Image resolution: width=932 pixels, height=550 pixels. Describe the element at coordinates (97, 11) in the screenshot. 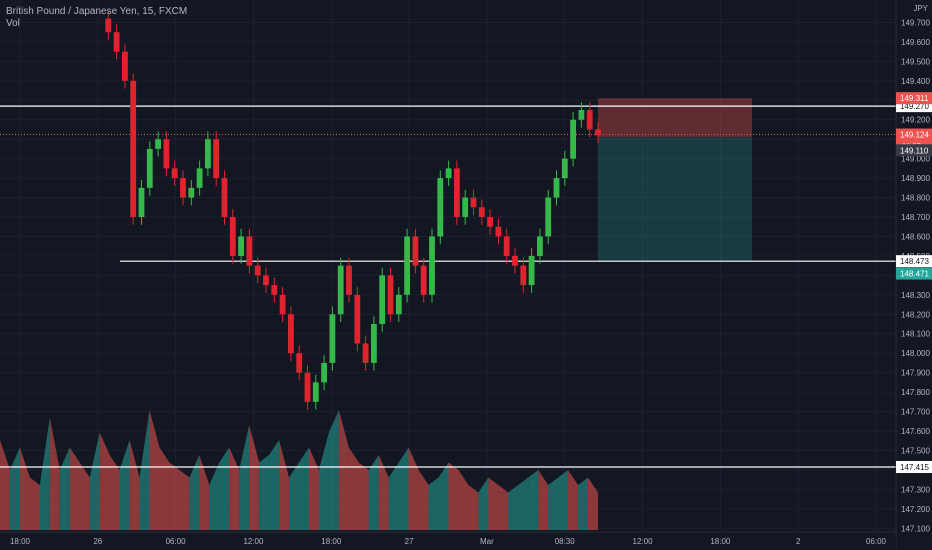

I see `symbol-title: British Pound / Japanese Yen, 15, FXCM` at that location.